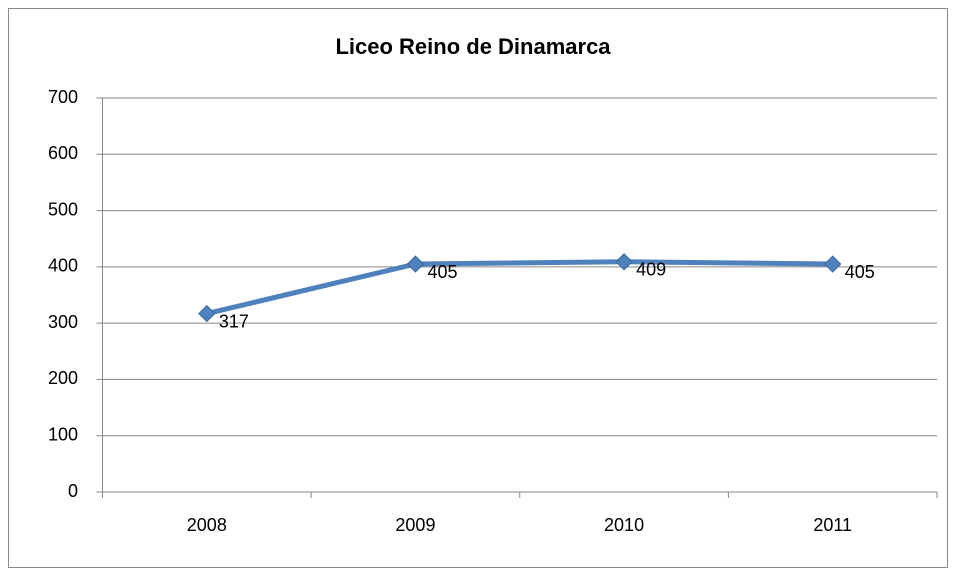  I want to click on y-tick-label: 100, so click(63, 434).